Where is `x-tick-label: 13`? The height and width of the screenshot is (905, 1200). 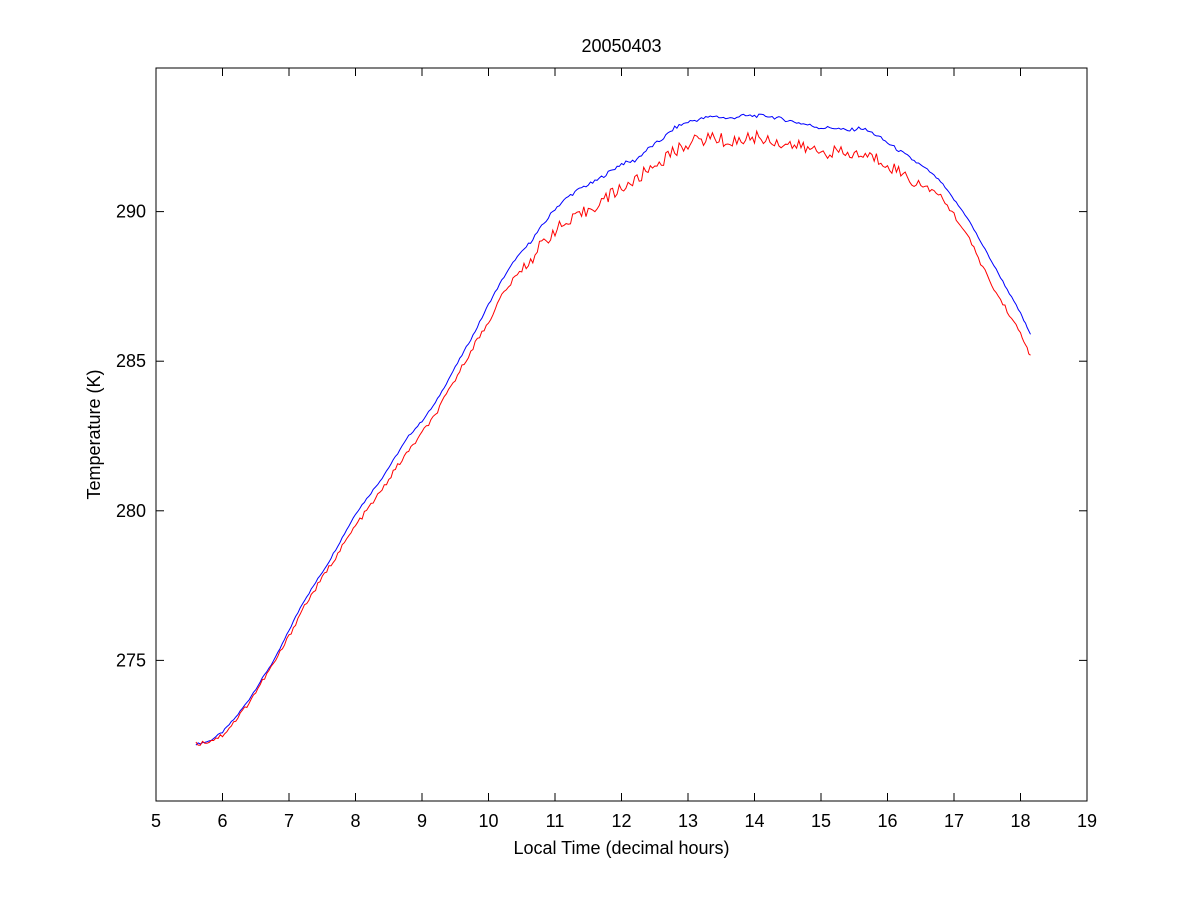
x-tick-label: 13 is located at coordinates (688, 821).